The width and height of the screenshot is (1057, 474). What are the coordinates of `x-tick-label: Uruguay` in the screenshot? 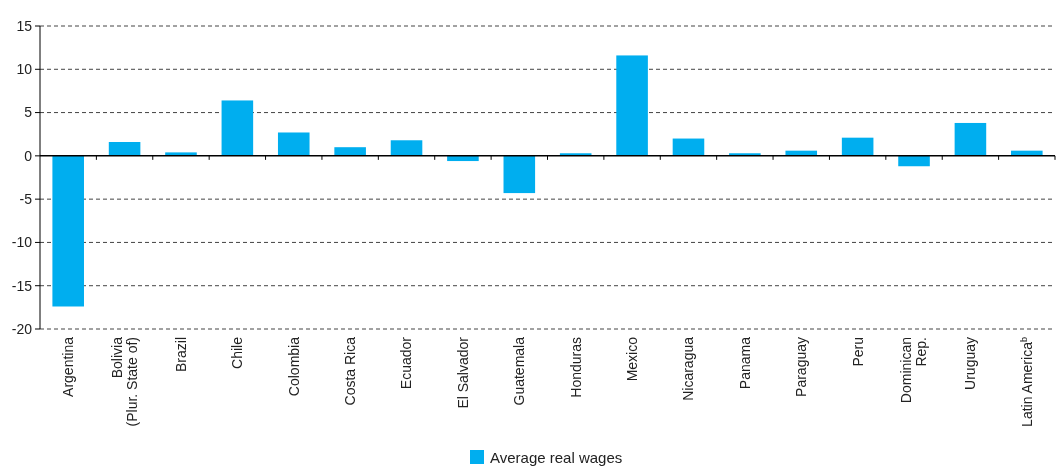 It's located at (970, 363).